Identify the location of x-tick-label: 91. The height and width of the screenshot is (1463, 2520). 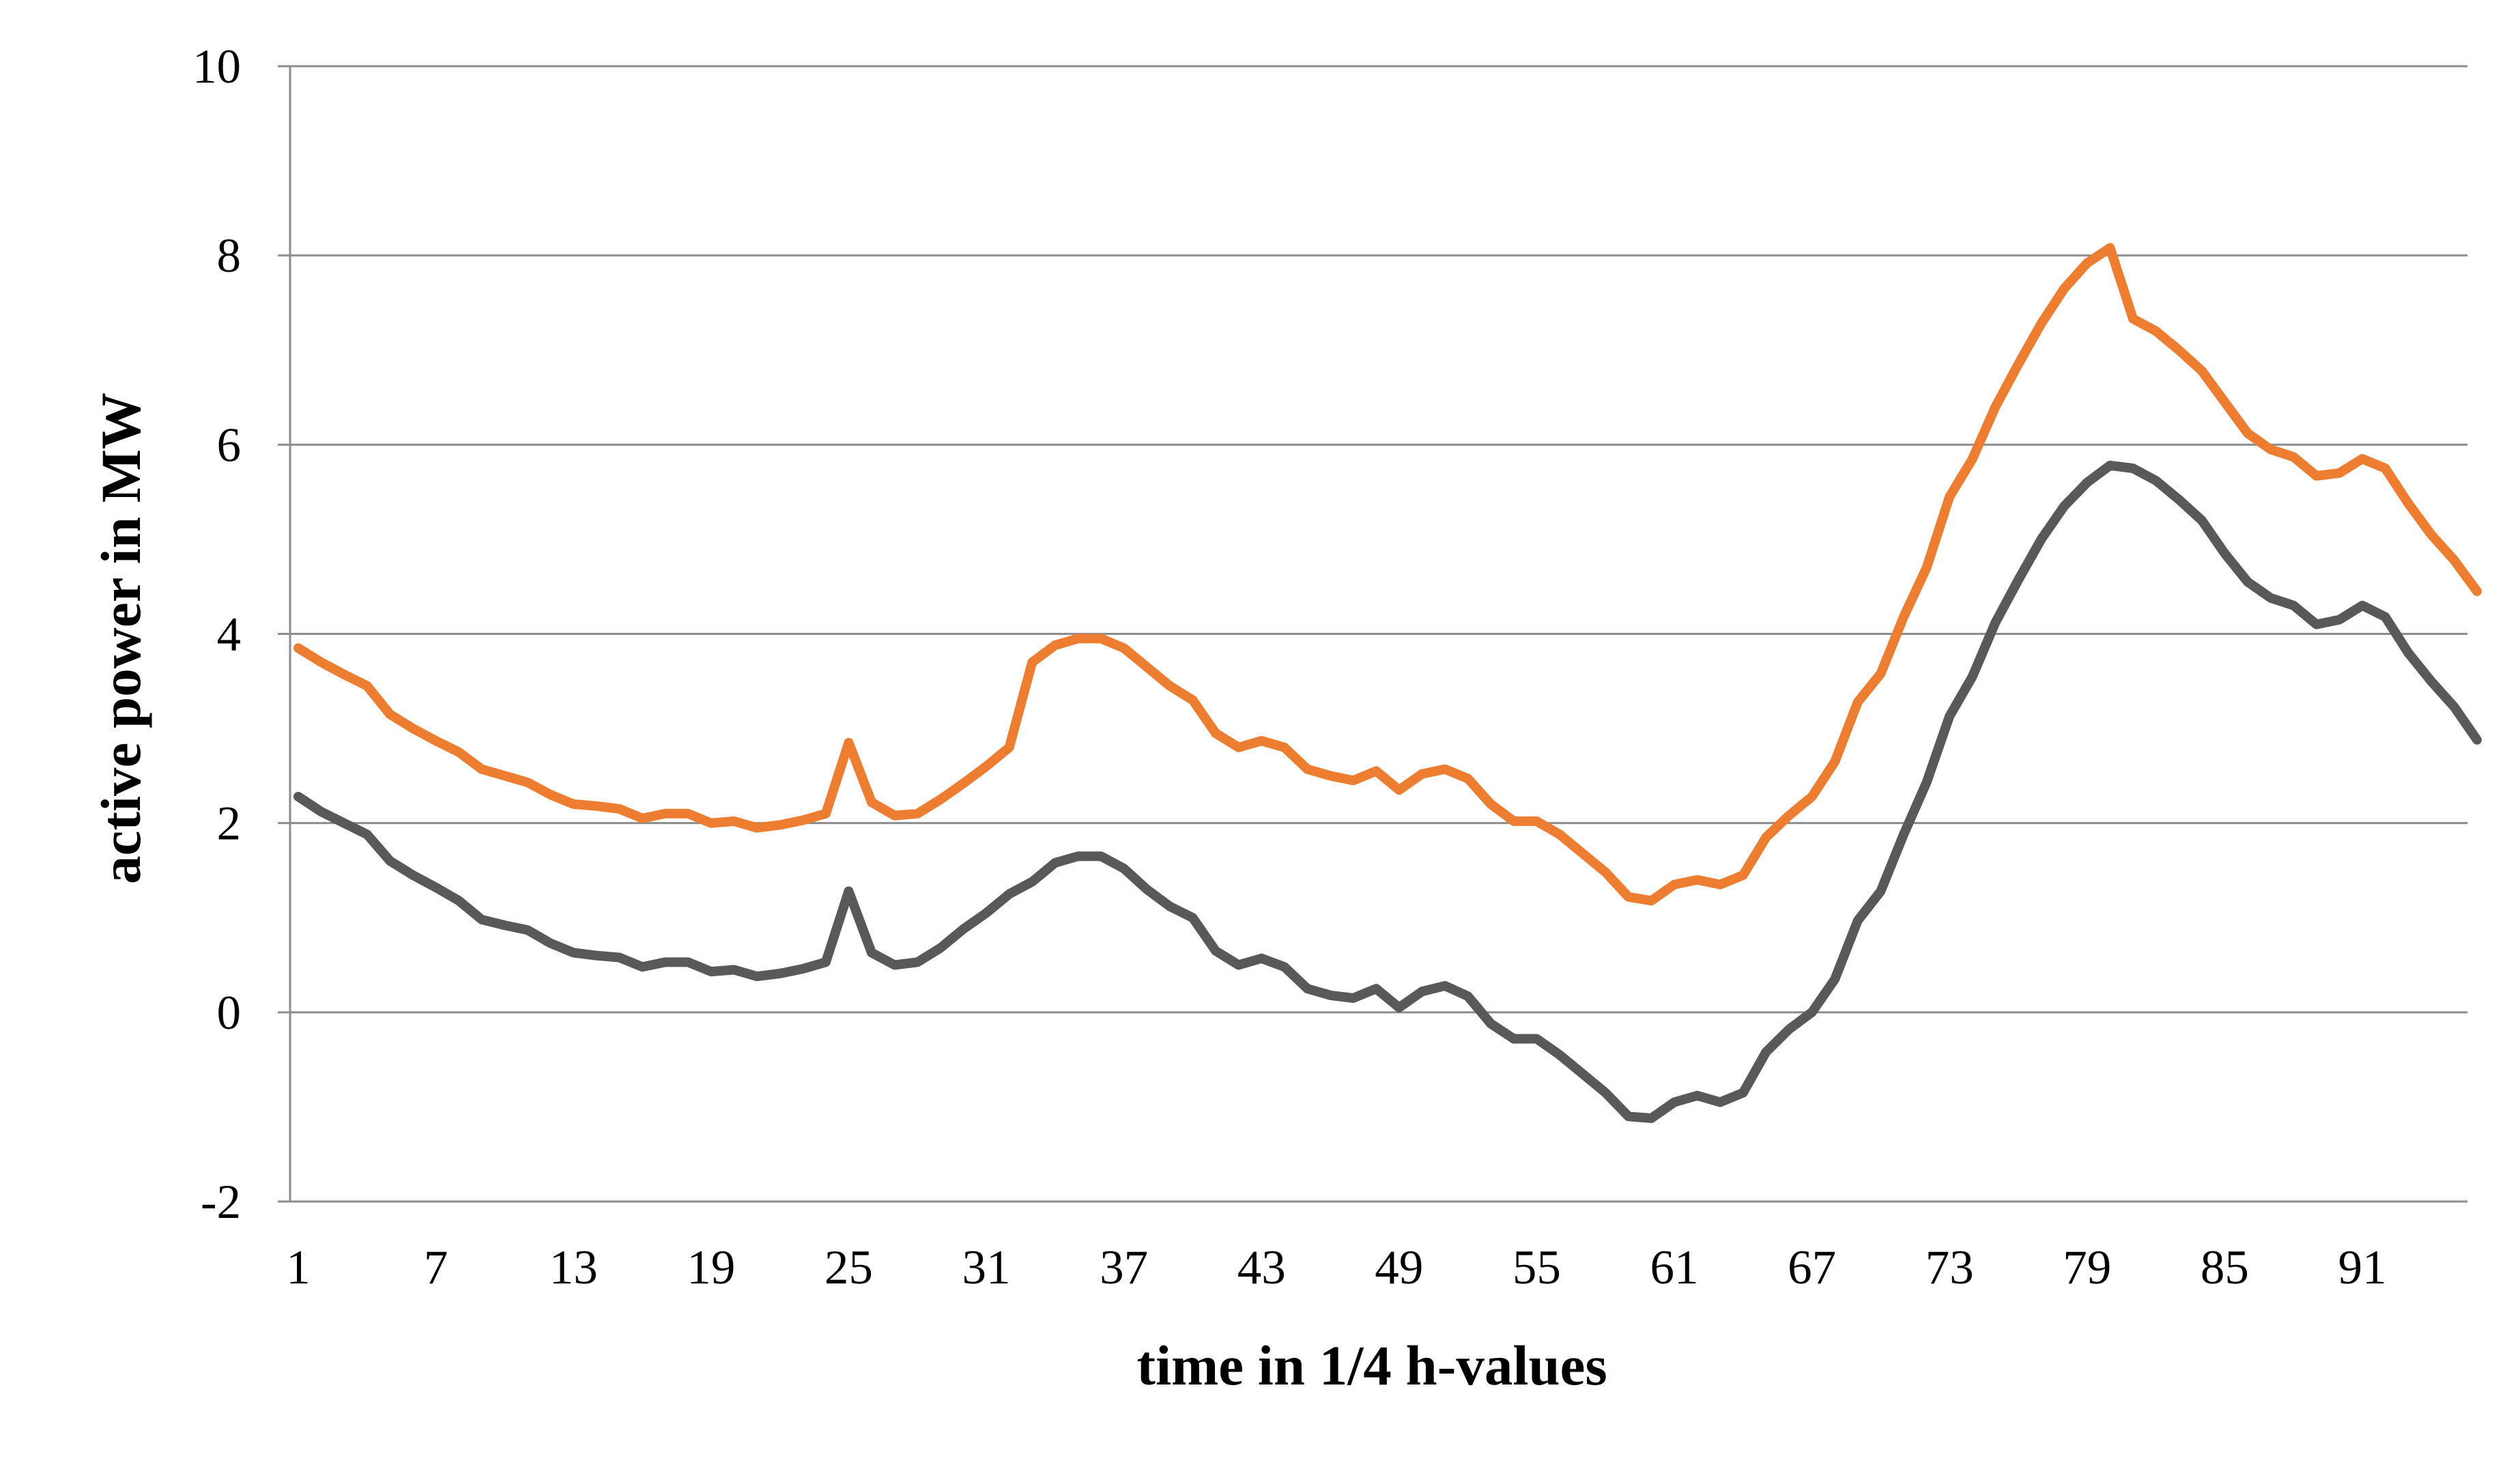
(2362, 1267).